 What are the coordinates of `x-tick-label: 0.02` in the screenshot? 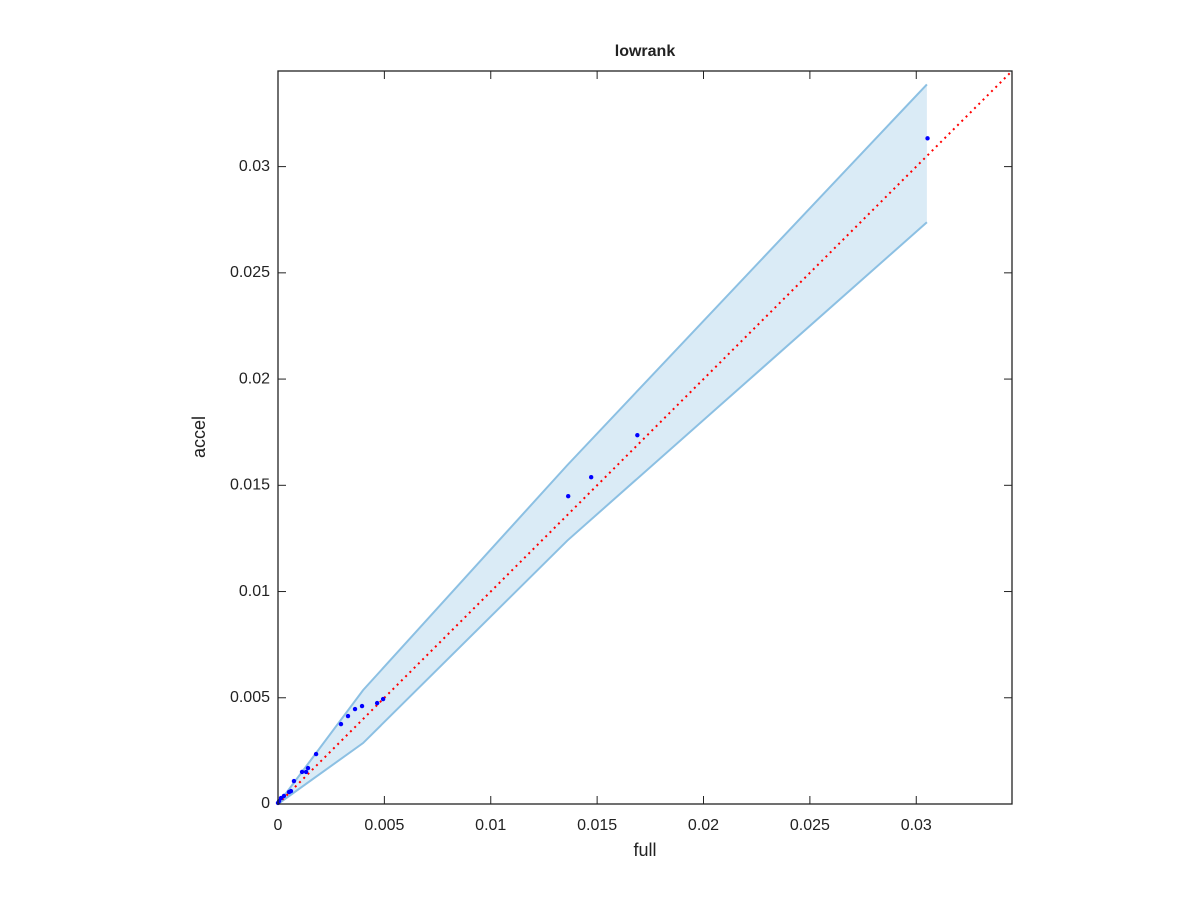 It's located at (703, 825).